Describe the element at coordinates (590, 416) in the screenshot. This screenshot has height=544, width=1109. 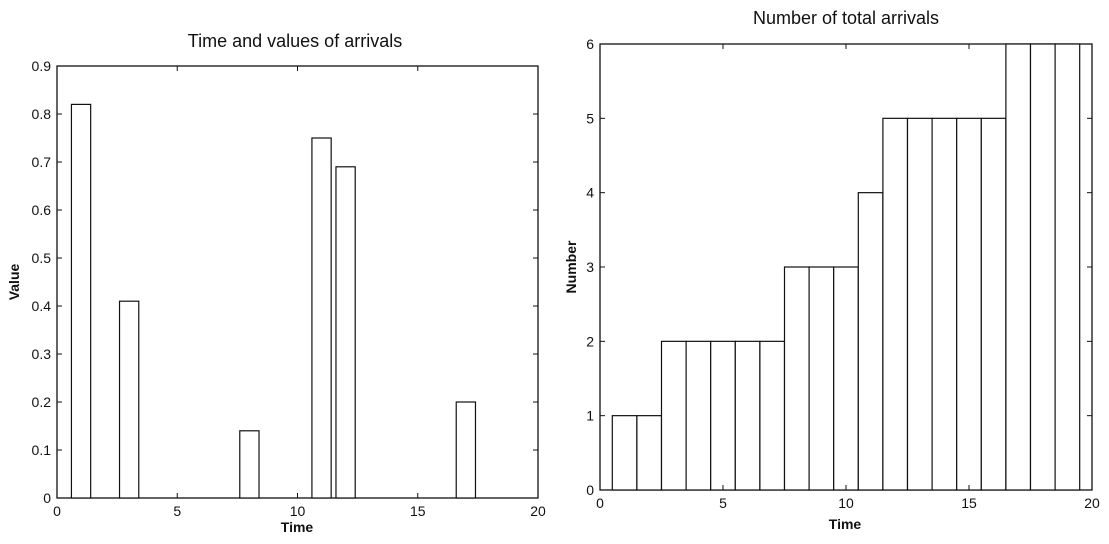
I see `y-tick-label: 1` at that location.